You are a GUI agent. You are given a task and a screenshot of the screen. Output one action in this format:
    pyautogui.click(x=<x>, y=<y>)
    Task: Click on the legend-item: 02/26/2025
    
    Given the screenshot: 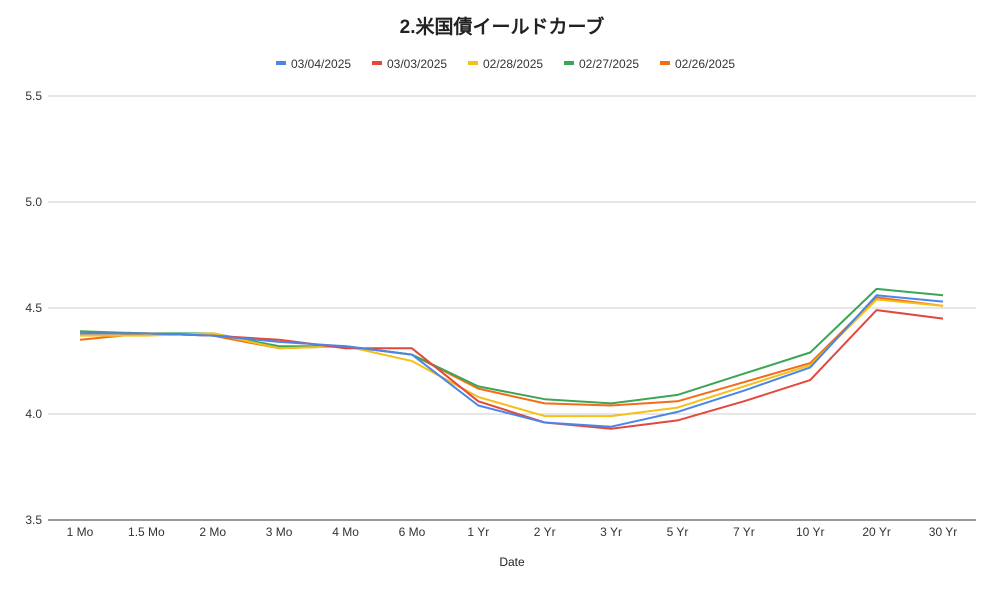 What is the action you would take?
    pyautogui.click(x=697, y=64)
    